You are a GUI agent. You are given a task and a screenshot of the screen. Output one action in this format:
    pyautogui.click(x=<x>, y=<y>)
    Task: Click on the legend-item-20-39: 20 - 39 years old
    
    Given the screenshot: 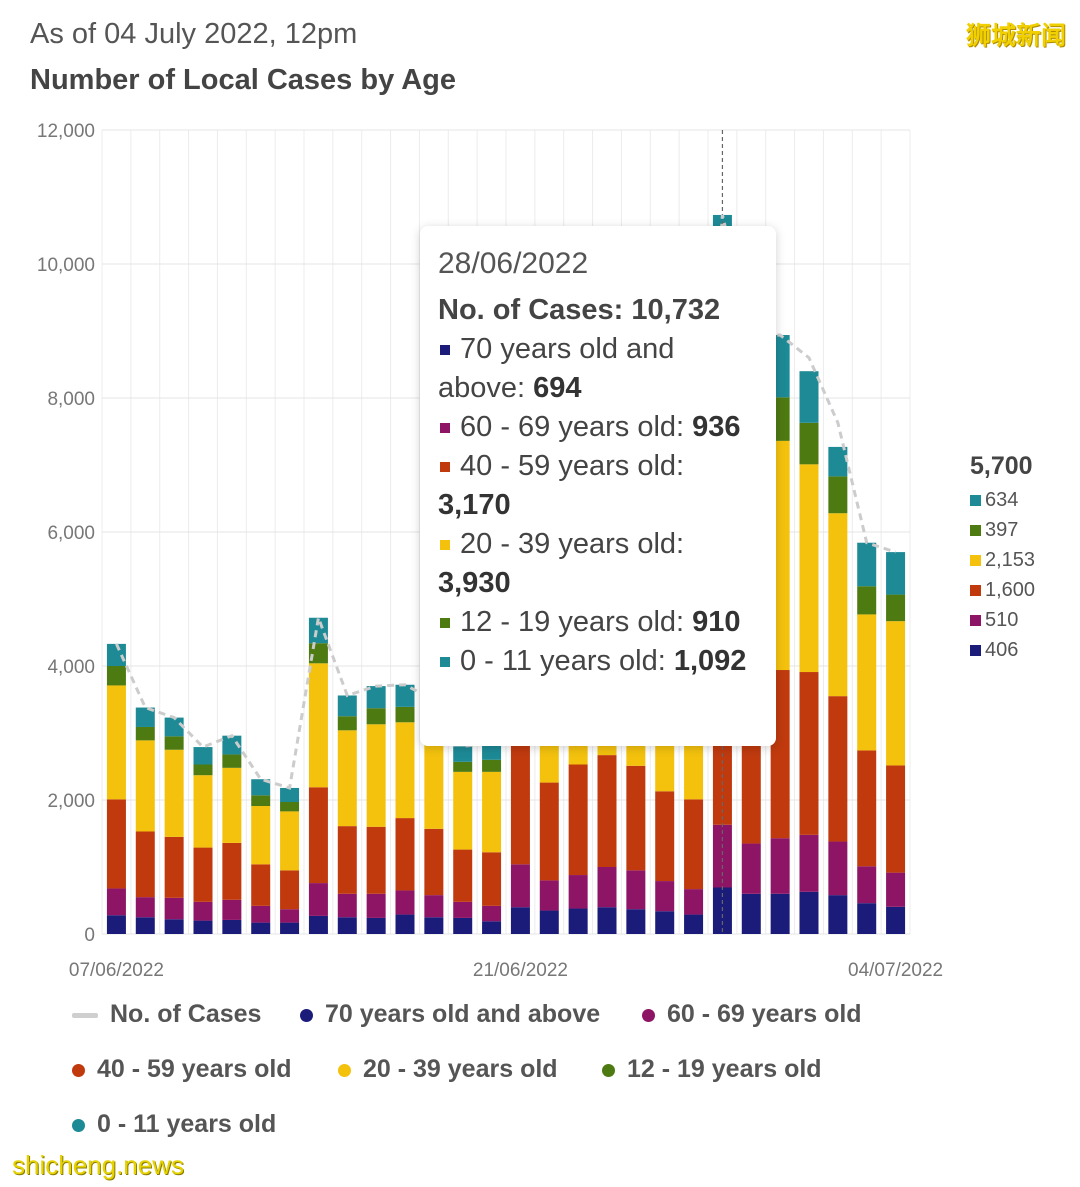 What is the action you would take?
    pyautogui.click(x=448, y=1069)
    